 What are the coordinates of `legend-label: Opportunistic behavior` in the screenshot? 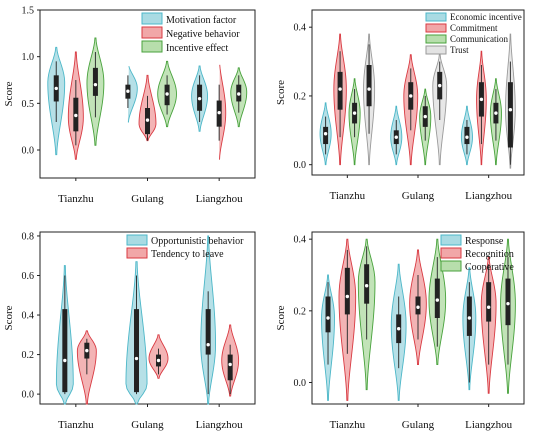 It's located at (197, 241).